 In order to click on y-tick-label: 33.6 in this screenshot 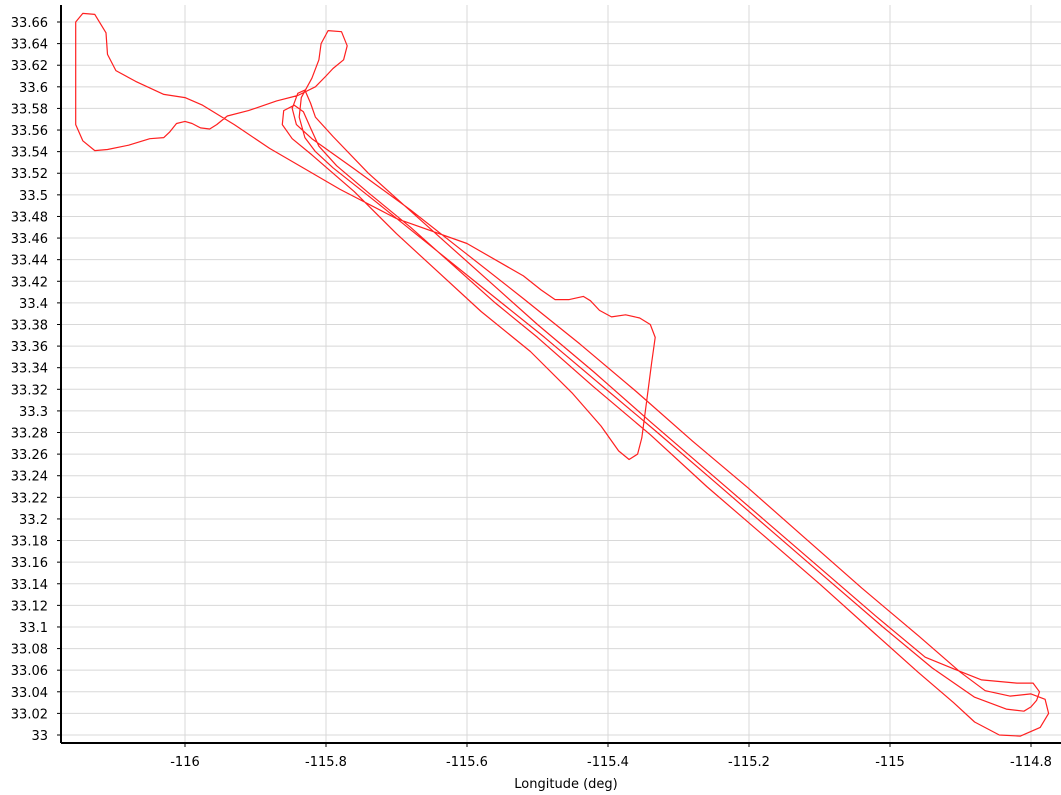, I will do `click(33, 88)`.